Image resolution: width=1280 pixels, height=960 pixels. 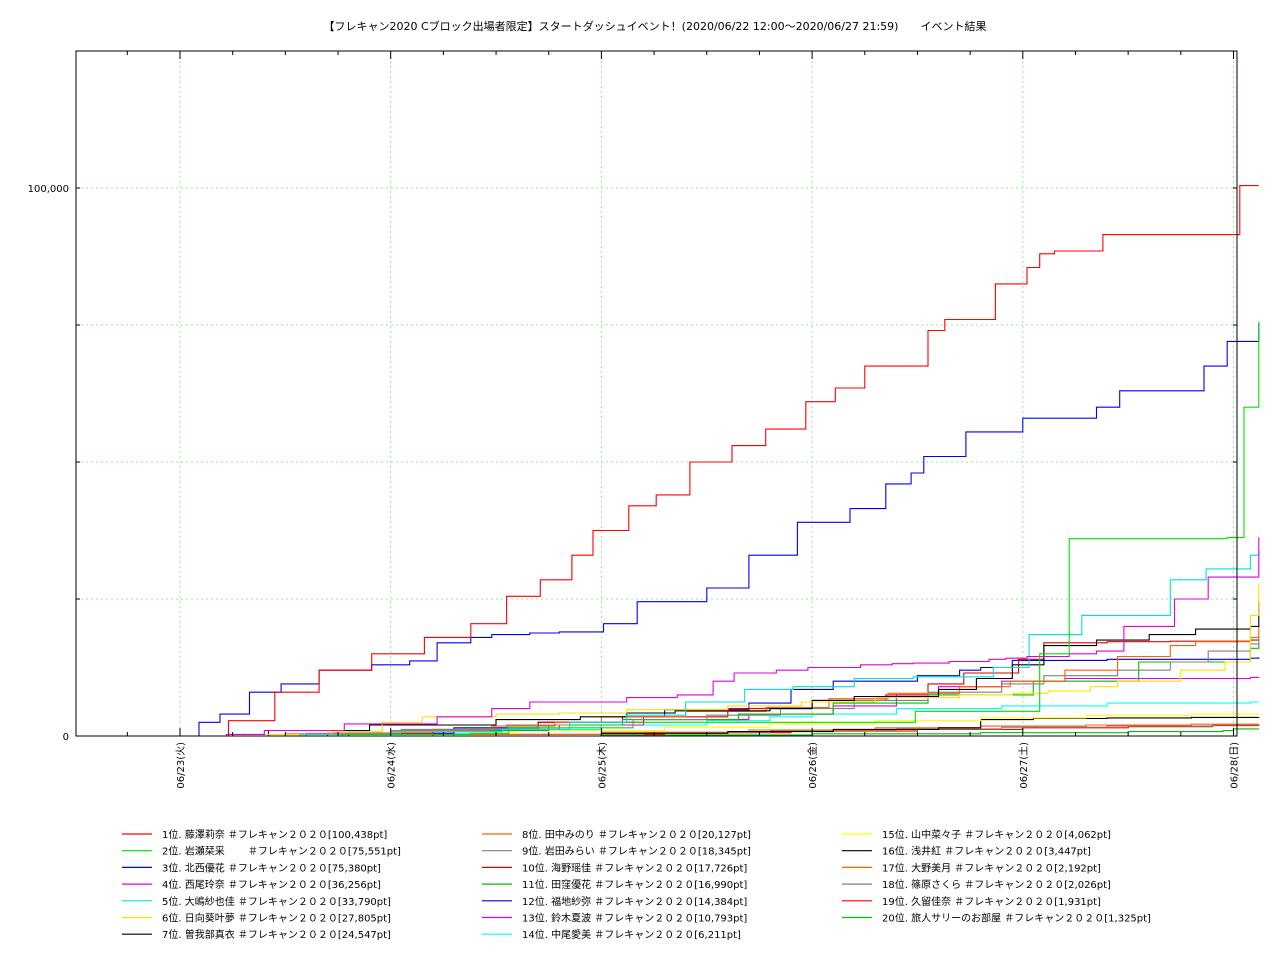 I want to click on legend-label: 11位. 田窪優花 ＃フレキャン２０２０[16,990pt], so click(x=634, y=884).